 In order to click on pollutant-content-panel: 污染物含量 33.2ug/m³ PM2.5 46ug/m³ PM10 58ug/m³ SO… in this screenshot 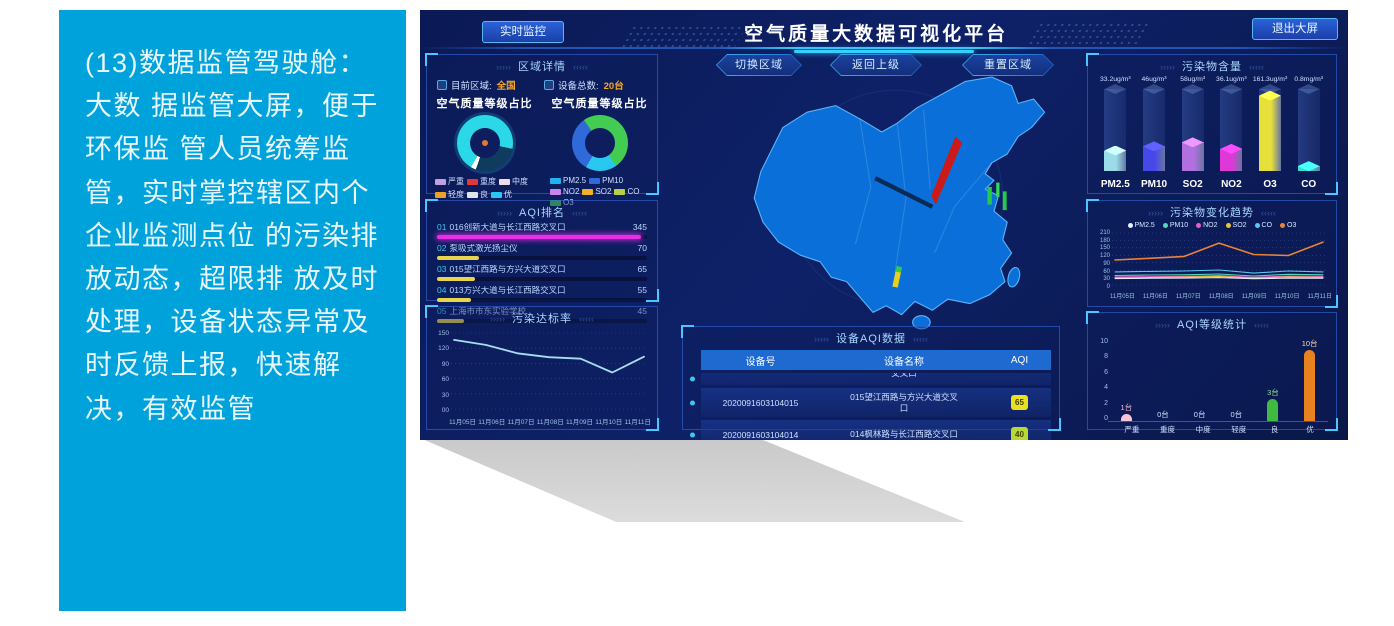, I will do `click(1212, 124)`.